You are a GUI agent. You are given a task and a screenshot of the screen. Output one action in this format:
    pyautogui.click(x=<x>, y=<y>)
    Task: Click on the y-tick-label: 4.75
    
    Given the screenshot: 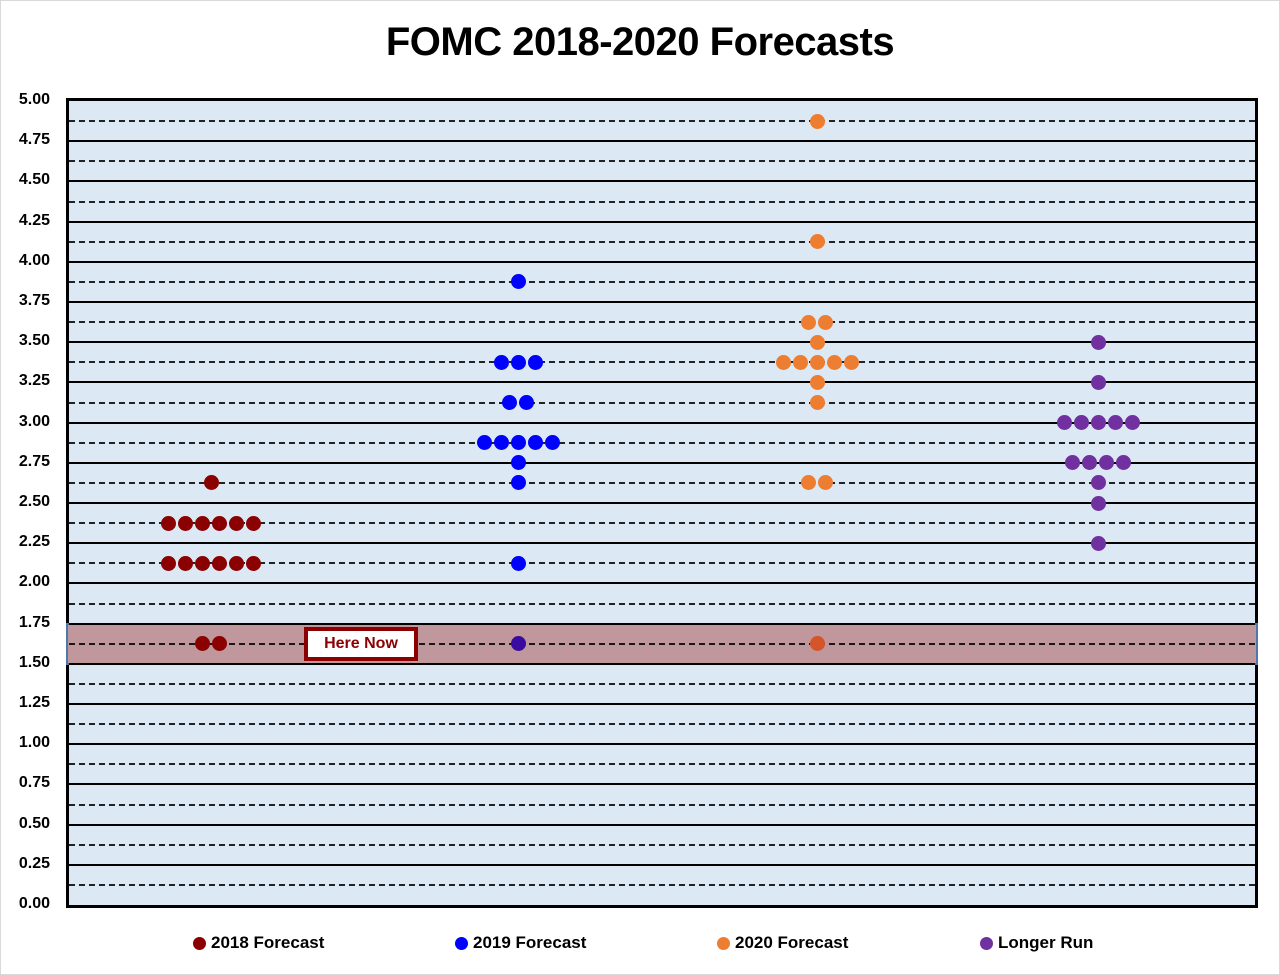 What is the action you would take?
    pyautogui.click(x=34, y=140)
    